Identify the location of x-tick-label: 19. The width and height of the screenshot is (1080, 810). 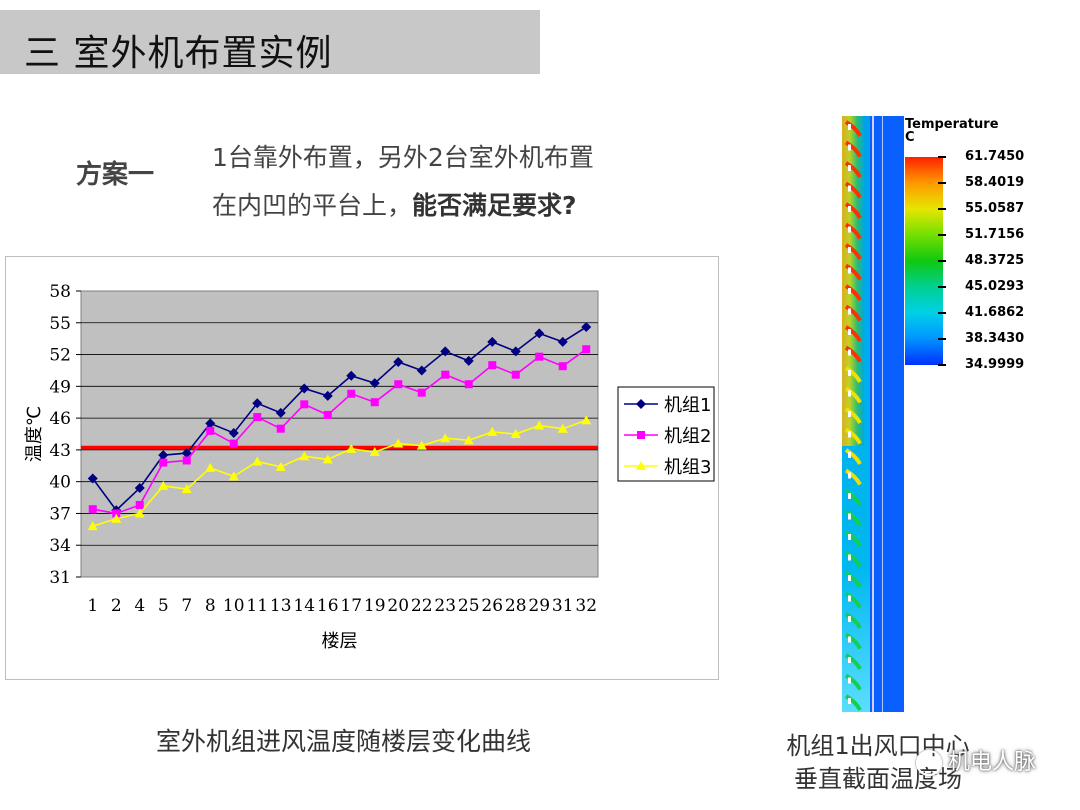
(375, 606).